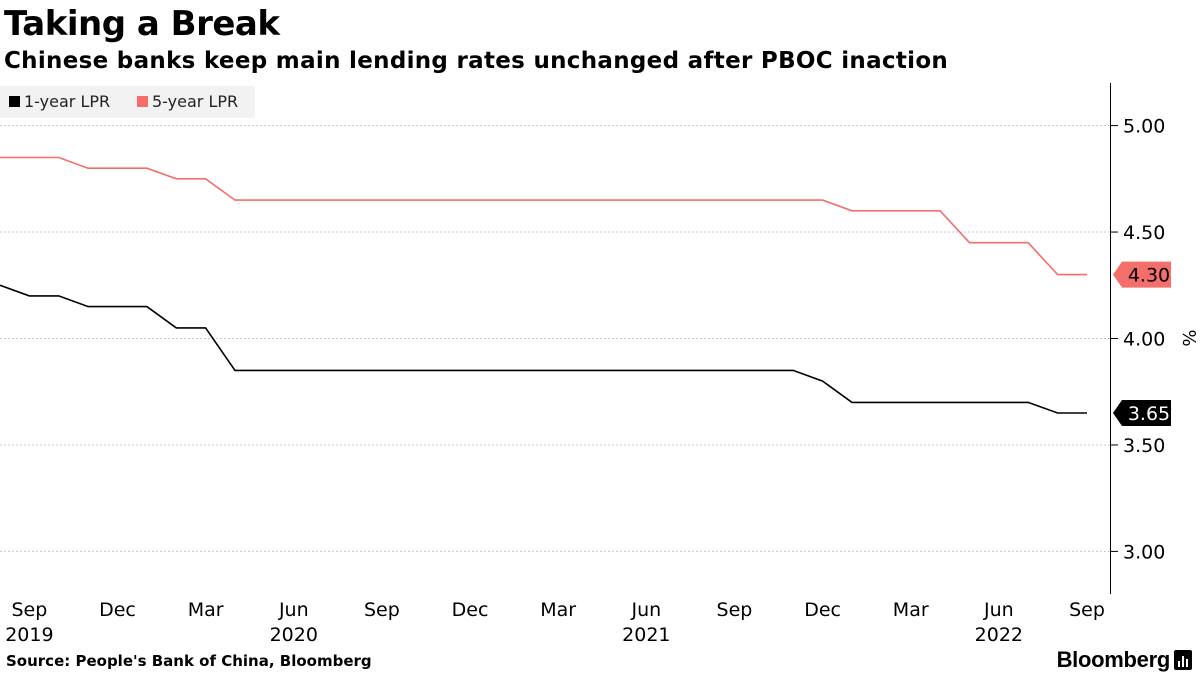 The width and height of the screenshot is (1200, 675). What do you see at coordinates (294, 635) in the screenshot?
I see `x-year-label: 2020` at bounding box center [294, 635].